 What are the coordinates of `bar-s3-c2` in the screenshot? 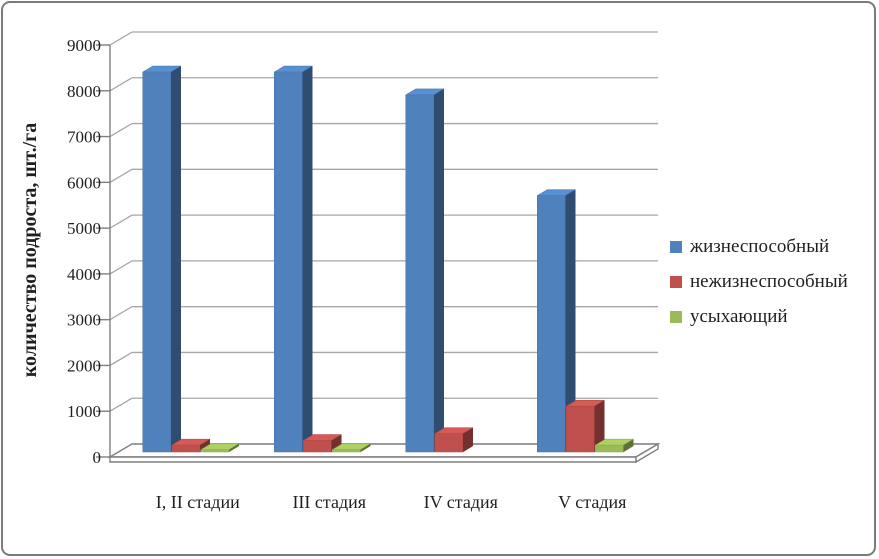 It's located at (351, 448).